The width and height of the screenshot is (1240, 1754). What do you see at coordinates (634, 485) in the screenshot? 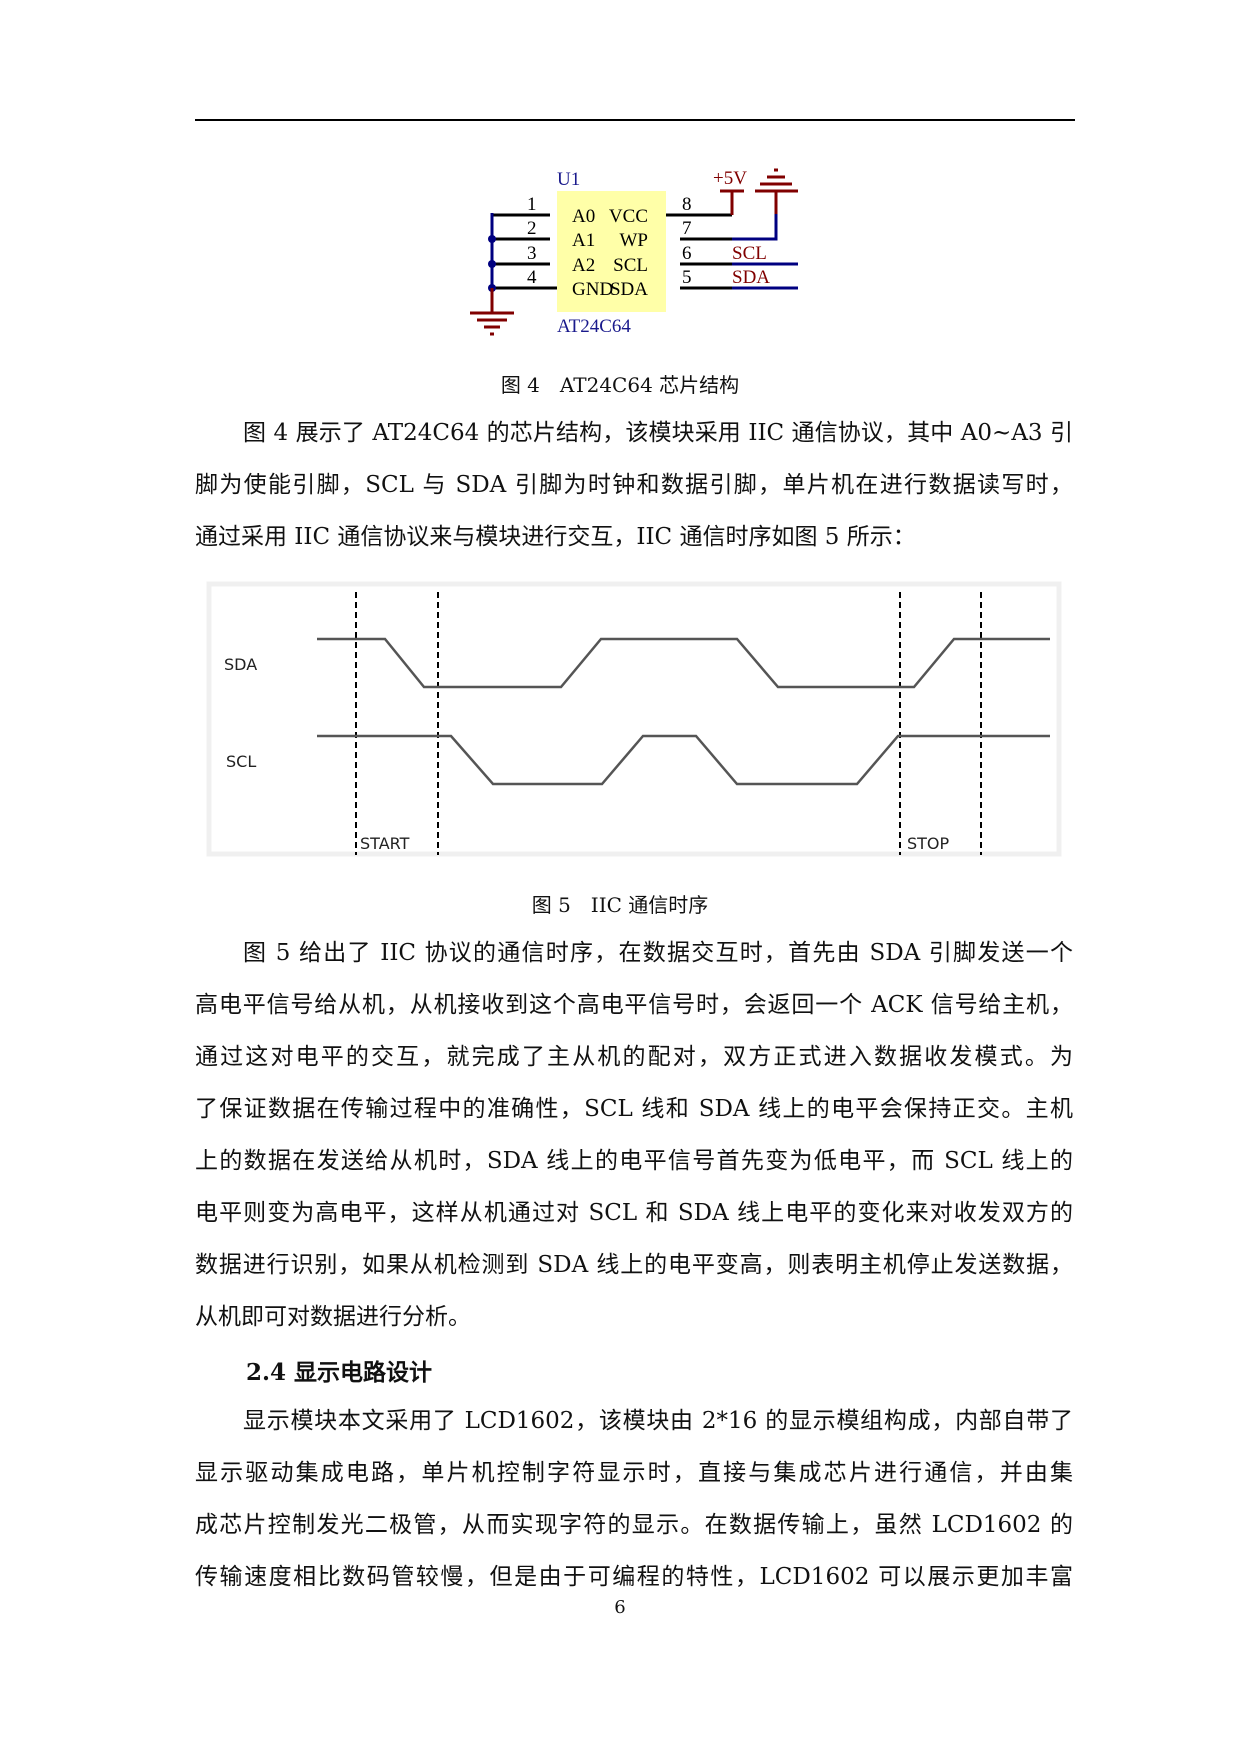
I see `para1-line: 脚为使能引脚，SCL 与 SDA 引脚为时钟和数据引脚，单片机在进行数据读写时，` at bounding box center [634, 485].